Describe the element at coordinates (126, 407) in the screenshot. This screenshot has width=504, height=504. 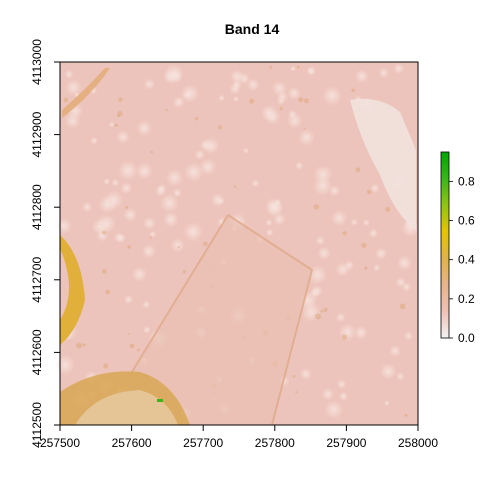
I see `raster-track-inner` at that location.